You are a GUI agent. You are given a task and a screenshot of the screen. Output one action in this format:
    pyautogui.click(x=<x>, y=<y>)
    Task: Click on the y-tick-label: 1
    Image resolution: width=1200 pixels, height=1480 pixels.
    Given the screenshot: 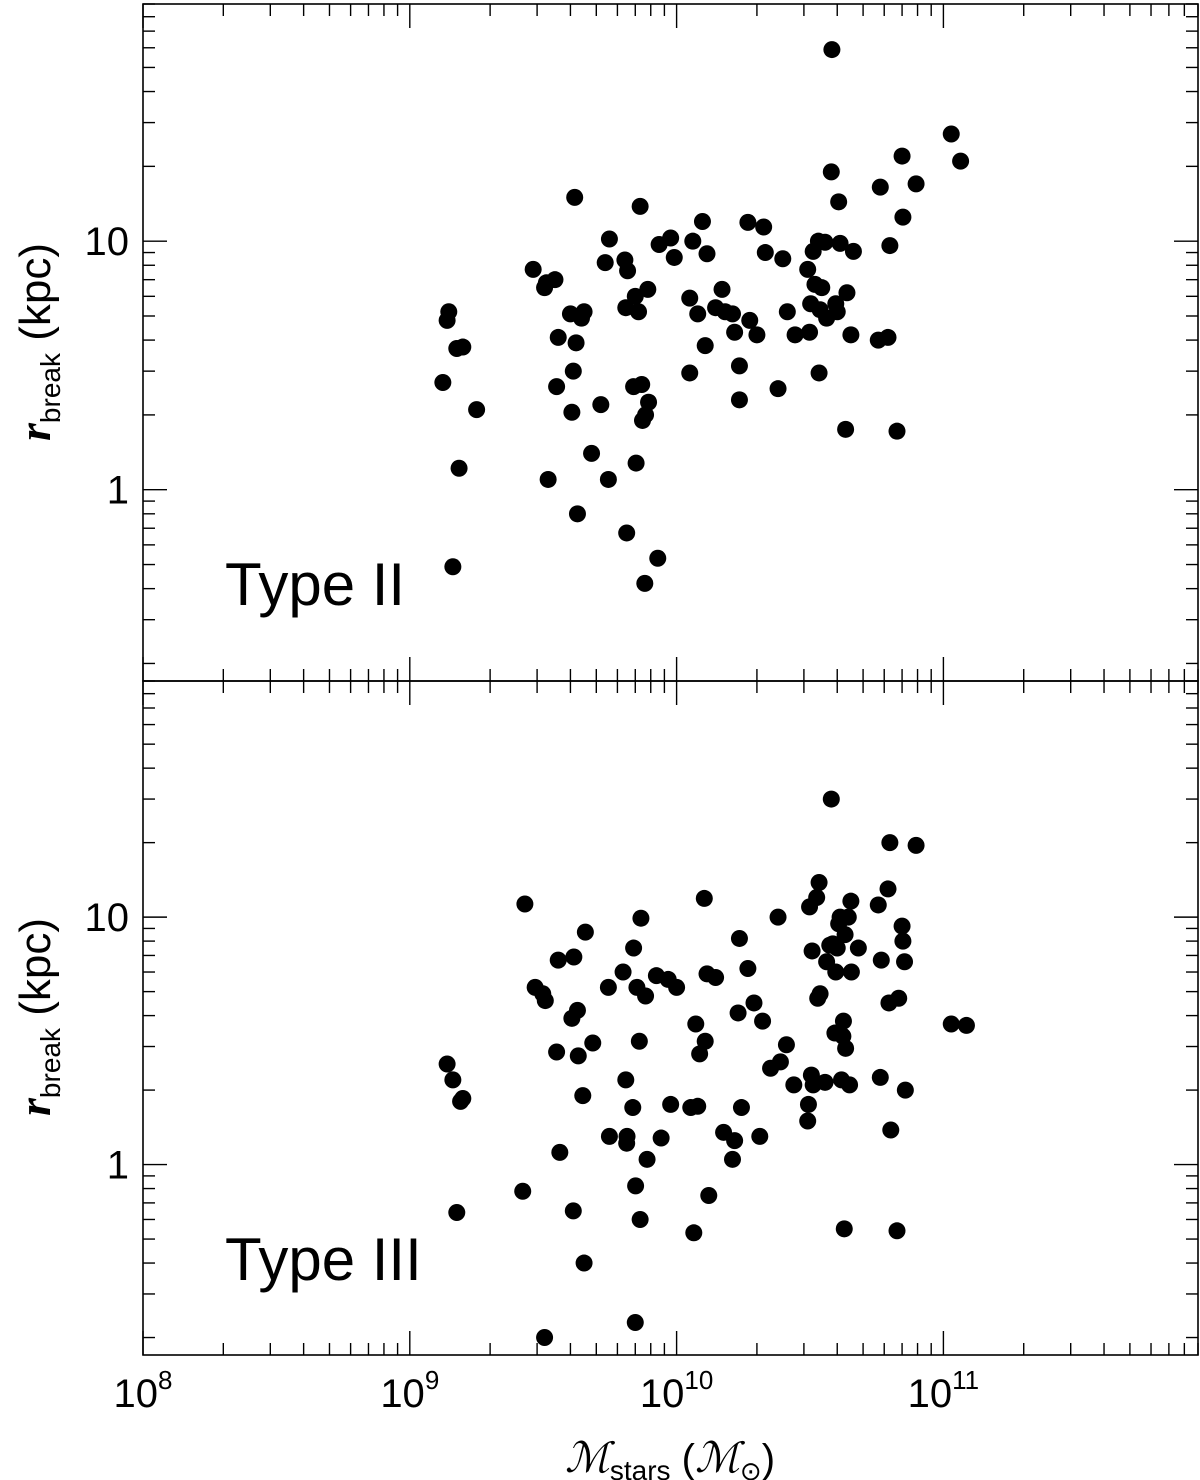 What is the action you would take?
    pyautogui.click(x=118, y=491)
    